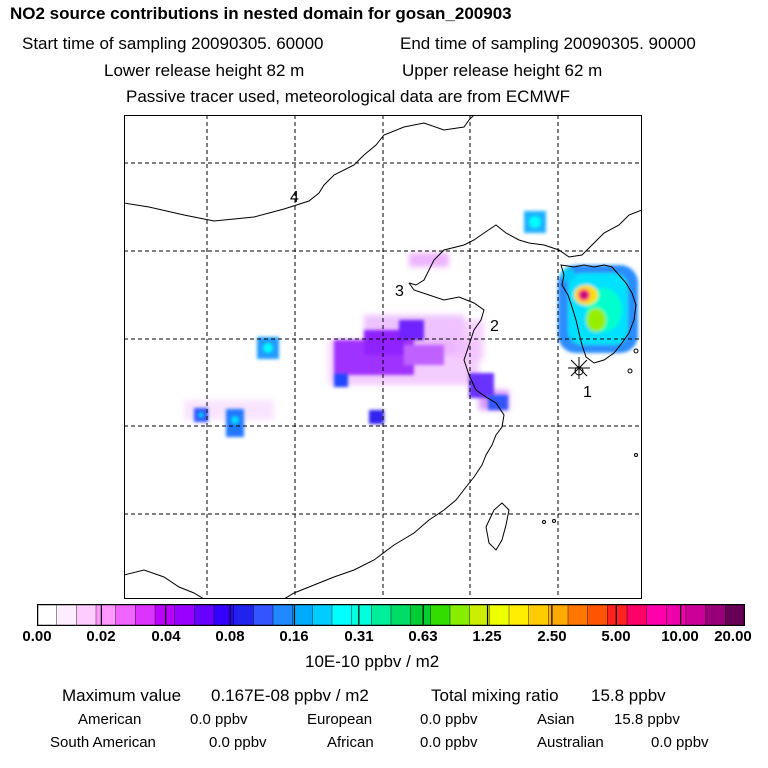 This screenshot has height=768, width=768. Describe the element at coordinates (37, 636) in the screenshot. I see `scale-tick: 0.00` at that location.